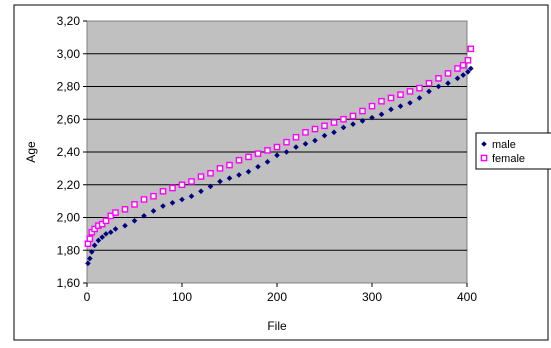  I want to click on y-tick-label: 2,60, so click(69, 119).